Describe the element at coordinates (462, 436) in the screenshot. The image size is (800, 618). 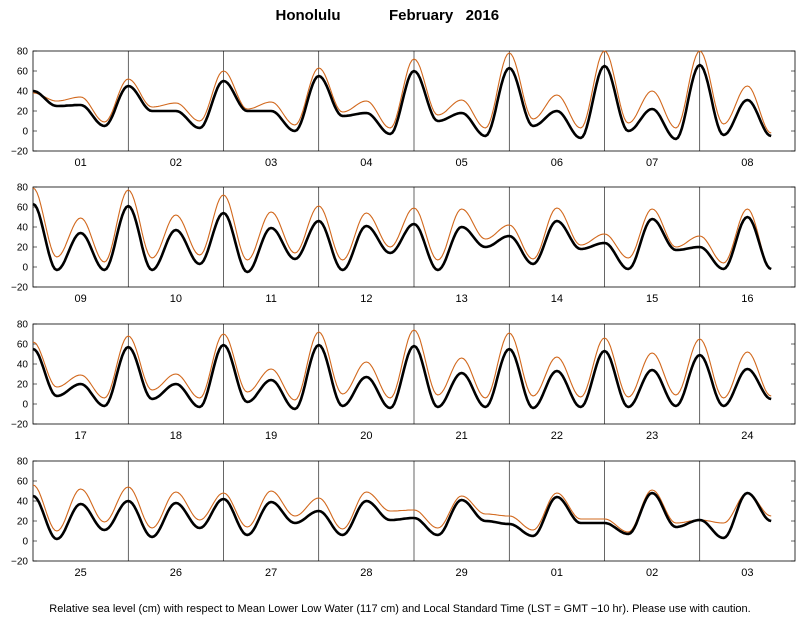
I see `day-label: 21` at that location.